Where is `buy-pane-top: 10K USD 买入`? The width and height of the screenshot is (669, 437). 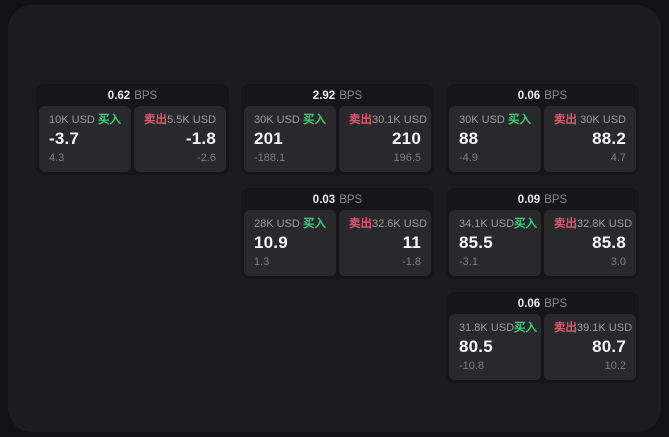
buy-pane-top: 10K USD 买入 is located at coordinates (85, 120).